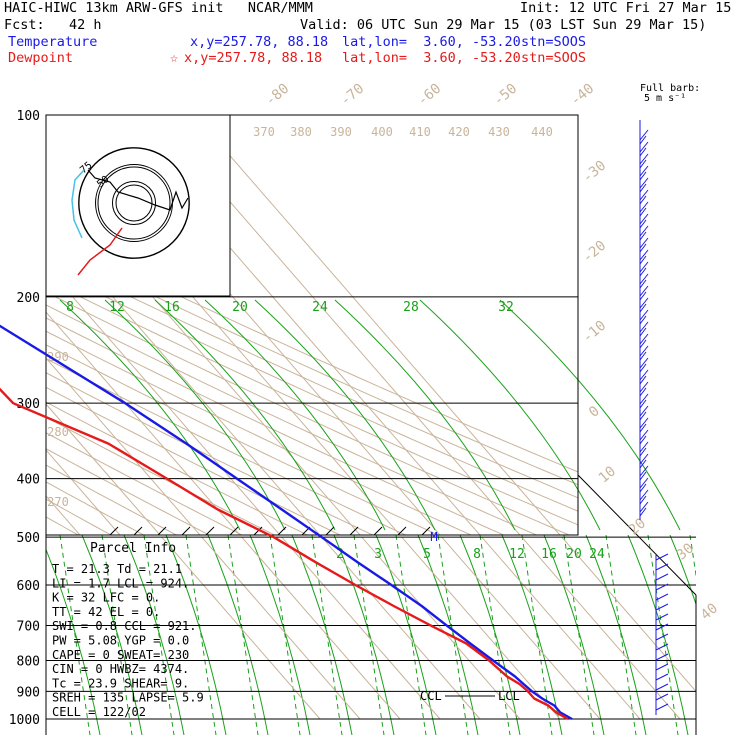 This screenshot has height=740, width=740. I want to click on hodograph-upper-trace, so click(78, 204).